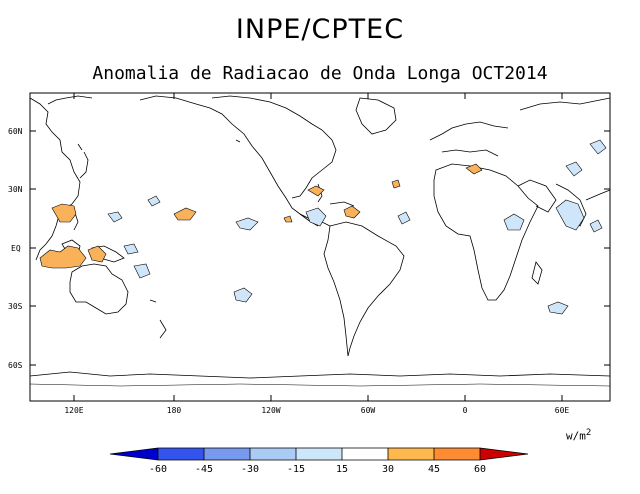  Describe the element at coordinates (316, 191) in the screenshot. I see `anomaly-patch-gulf` at that location.